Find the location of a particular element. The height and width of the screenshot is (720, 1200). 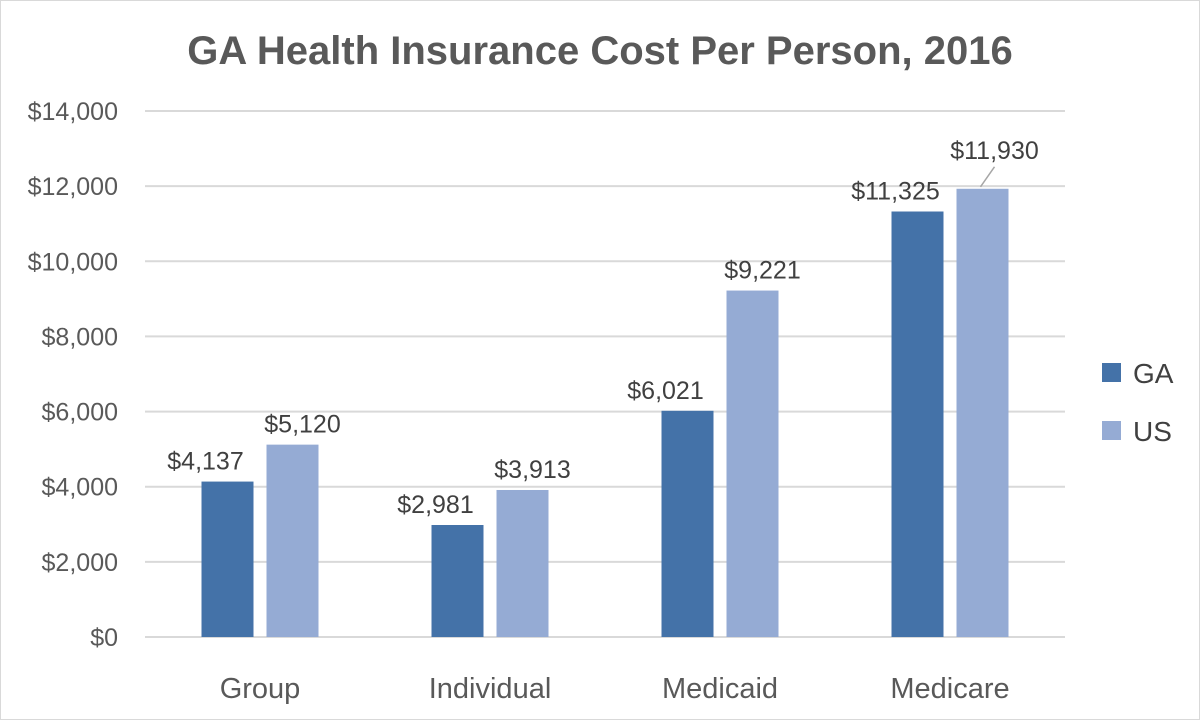

data-label: $3,913 is located at coordinates (532, 470).